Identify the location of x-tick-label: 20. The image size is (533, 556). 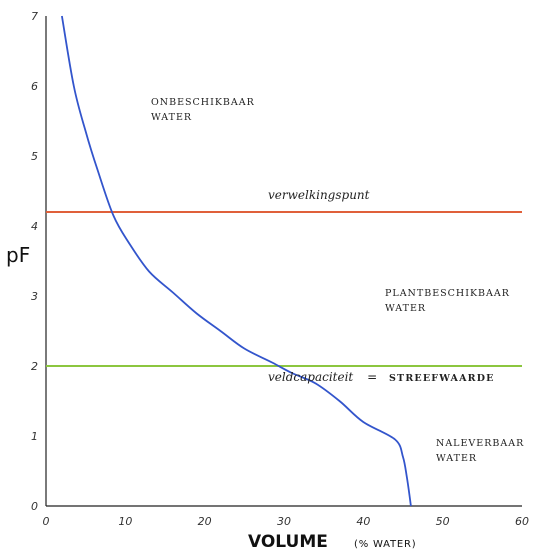
(205, 521).